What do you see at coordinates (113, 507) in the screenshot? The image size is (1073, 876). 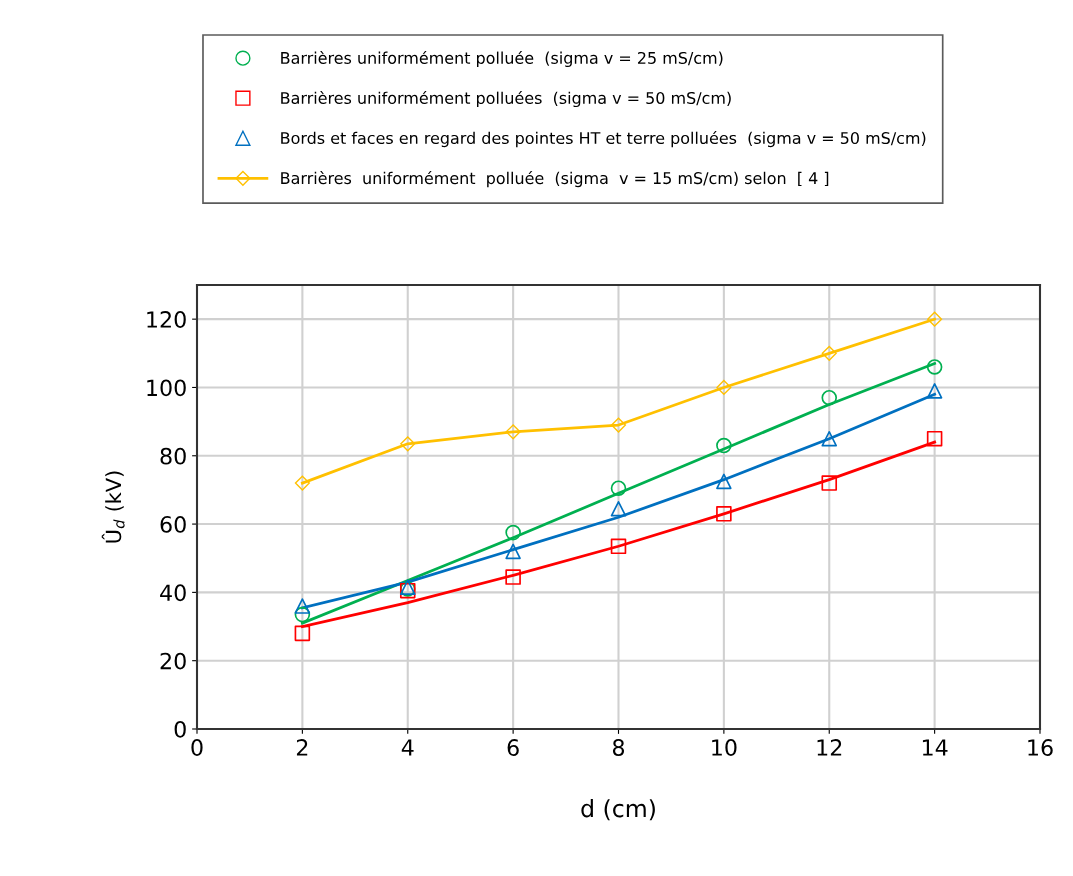 I see `y-axis-title: Û$_{d}$ (kV)` at bounding box center [113, 507].